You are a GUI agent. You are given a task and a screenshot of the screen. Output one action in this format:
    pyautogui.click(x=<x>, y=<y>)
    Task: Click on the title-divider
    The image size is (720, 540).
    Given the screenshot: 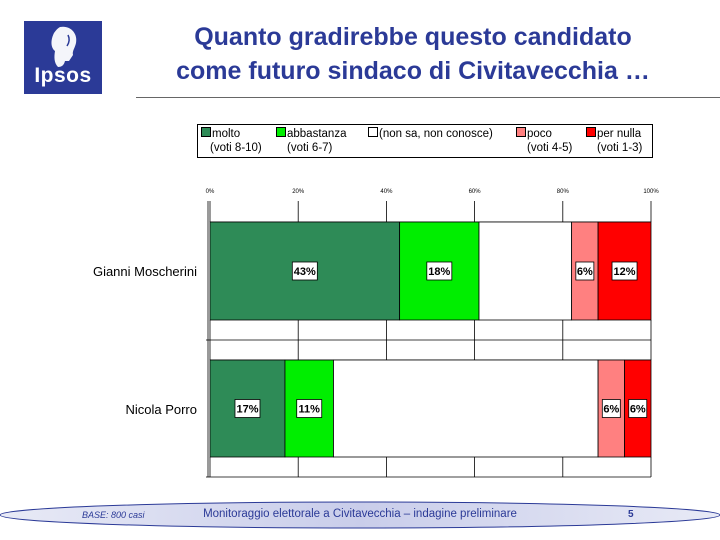 What is the action you would take?
    pyautogui.click(x=428, y=97)
    